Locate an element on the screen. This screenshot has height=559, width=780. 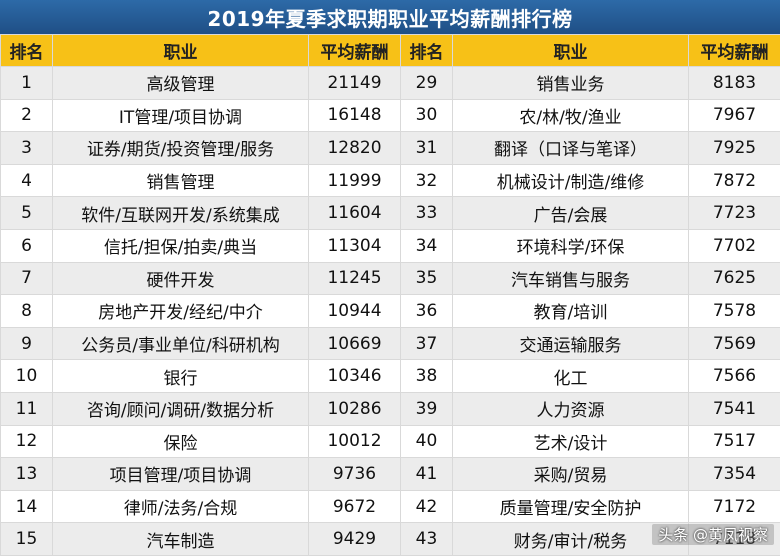
table-title: 2019年夏季求职期职业平均薪酬排行榜 is located at coordinates (390, 17).